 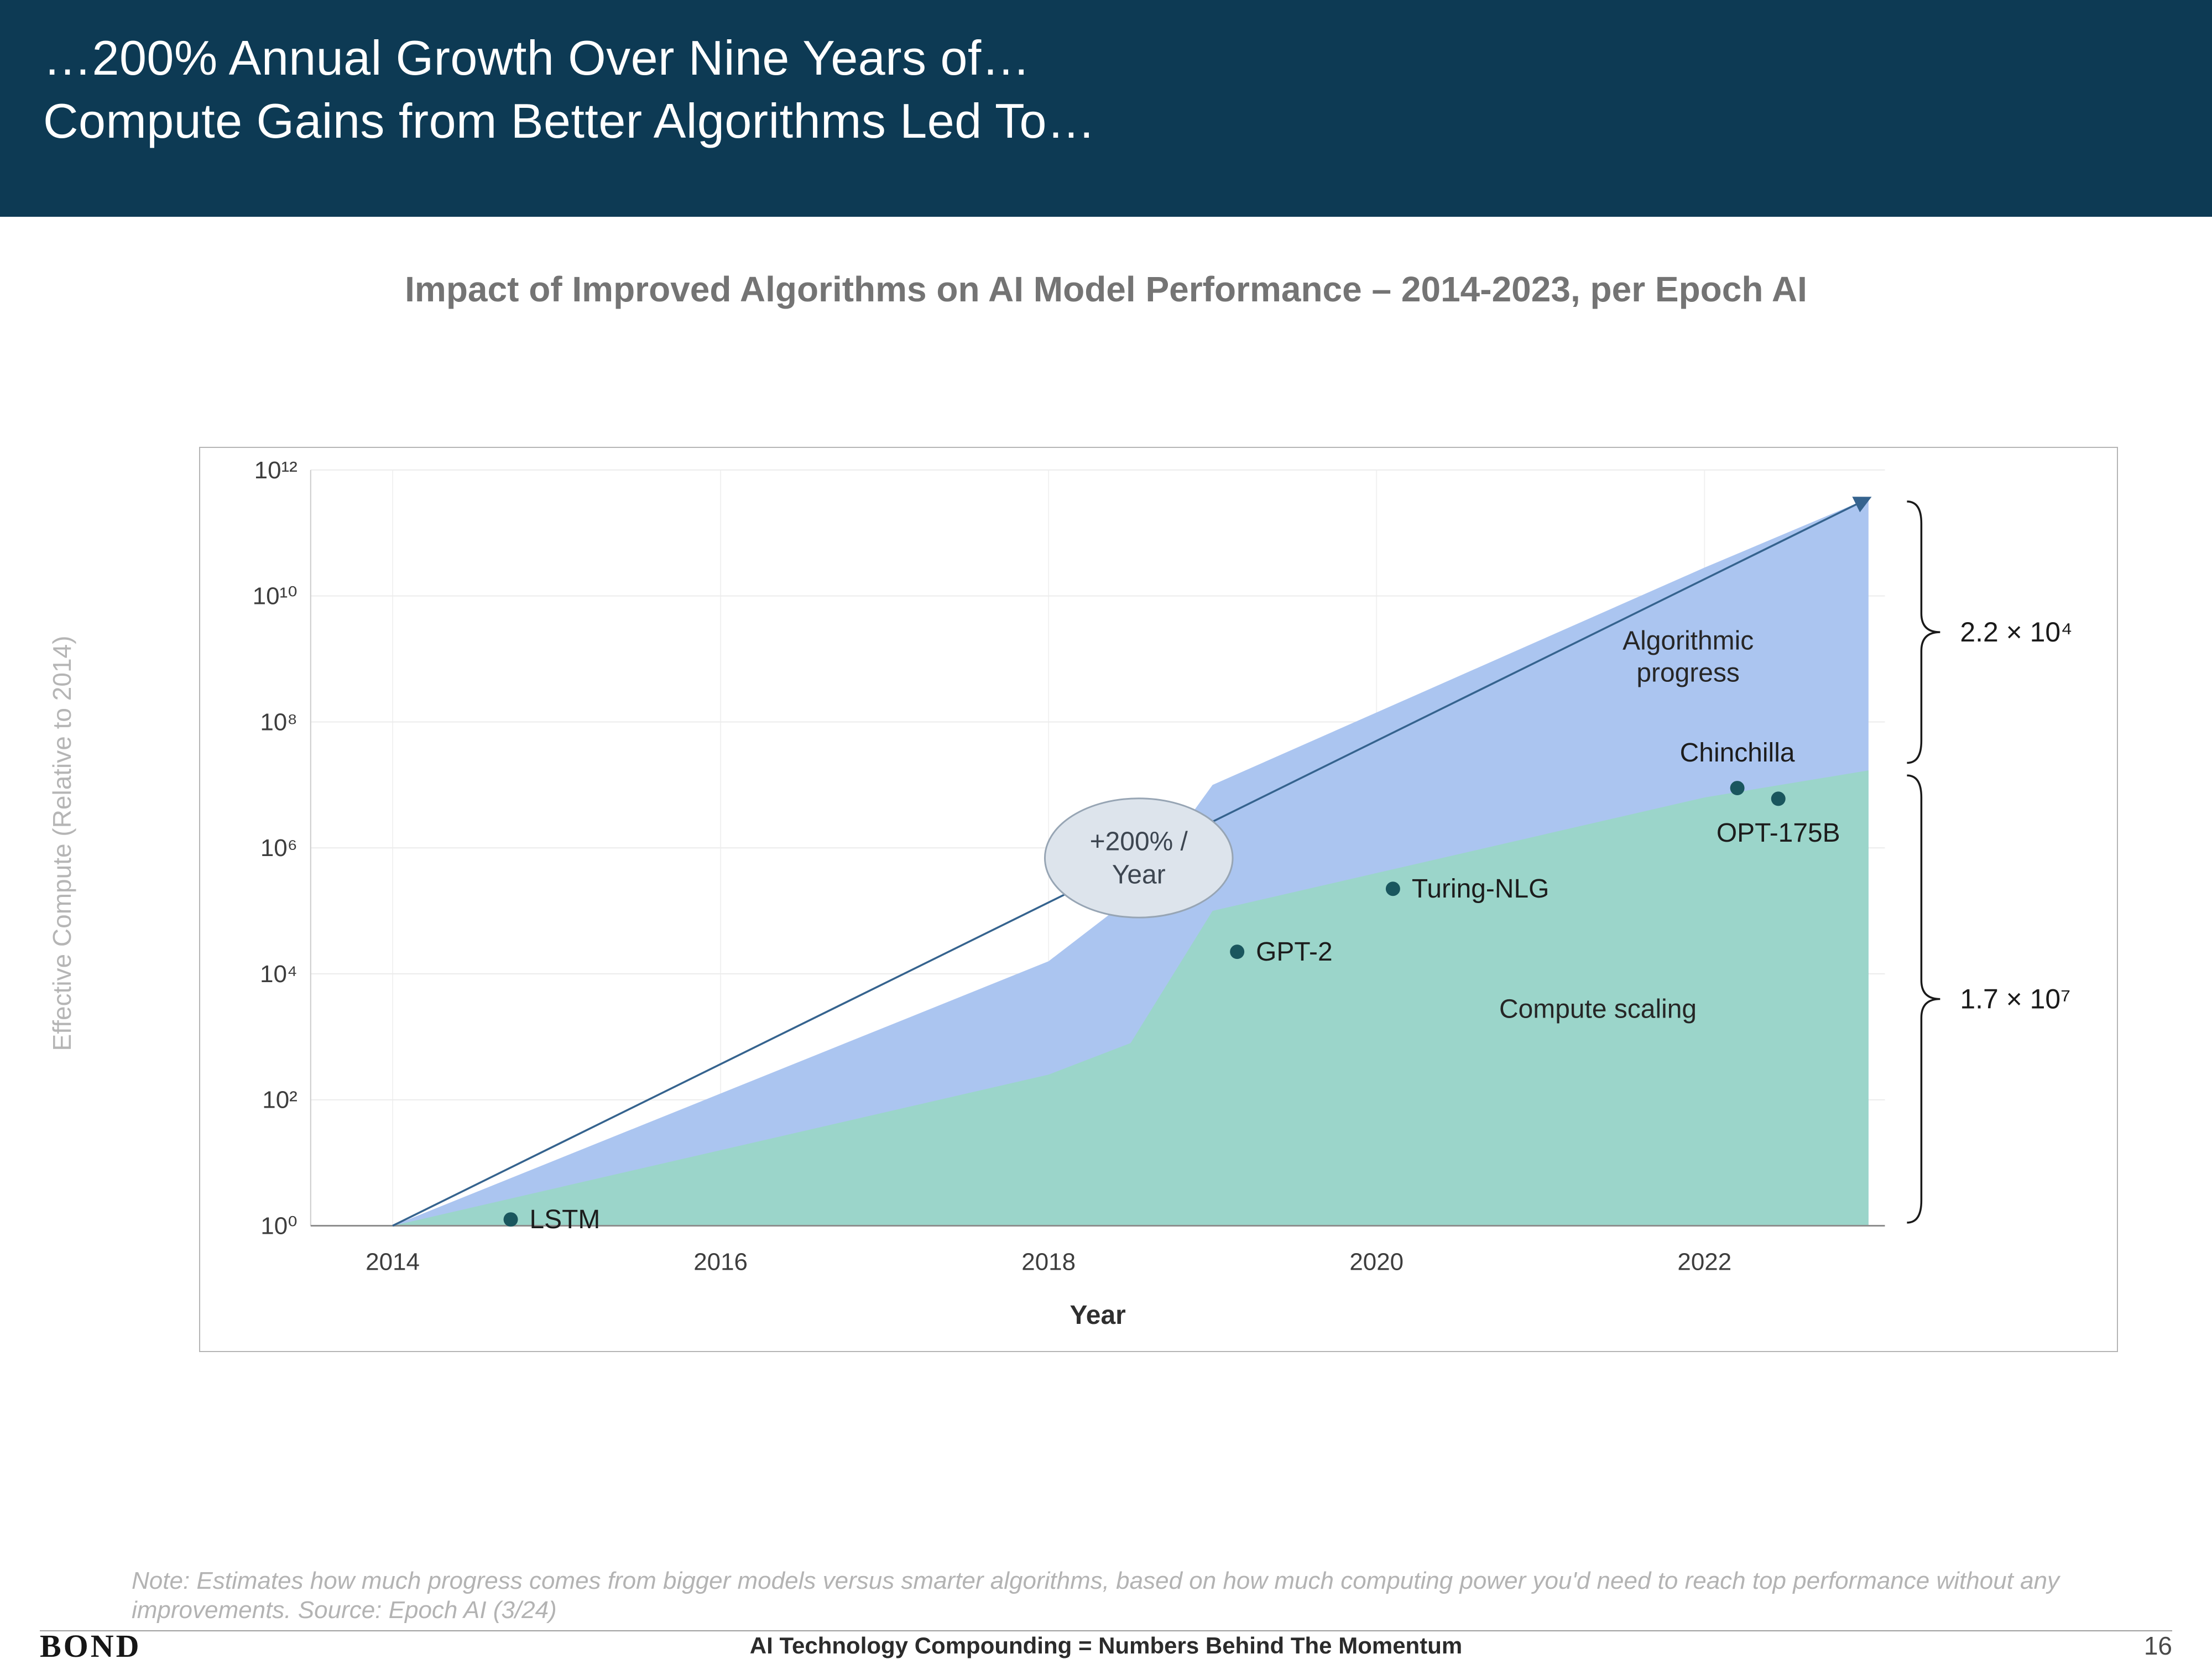 What do you see at coordinates (1106, 1631) in the screenshot?
I see `footer-divider` at bounding box center [1106, 1631].